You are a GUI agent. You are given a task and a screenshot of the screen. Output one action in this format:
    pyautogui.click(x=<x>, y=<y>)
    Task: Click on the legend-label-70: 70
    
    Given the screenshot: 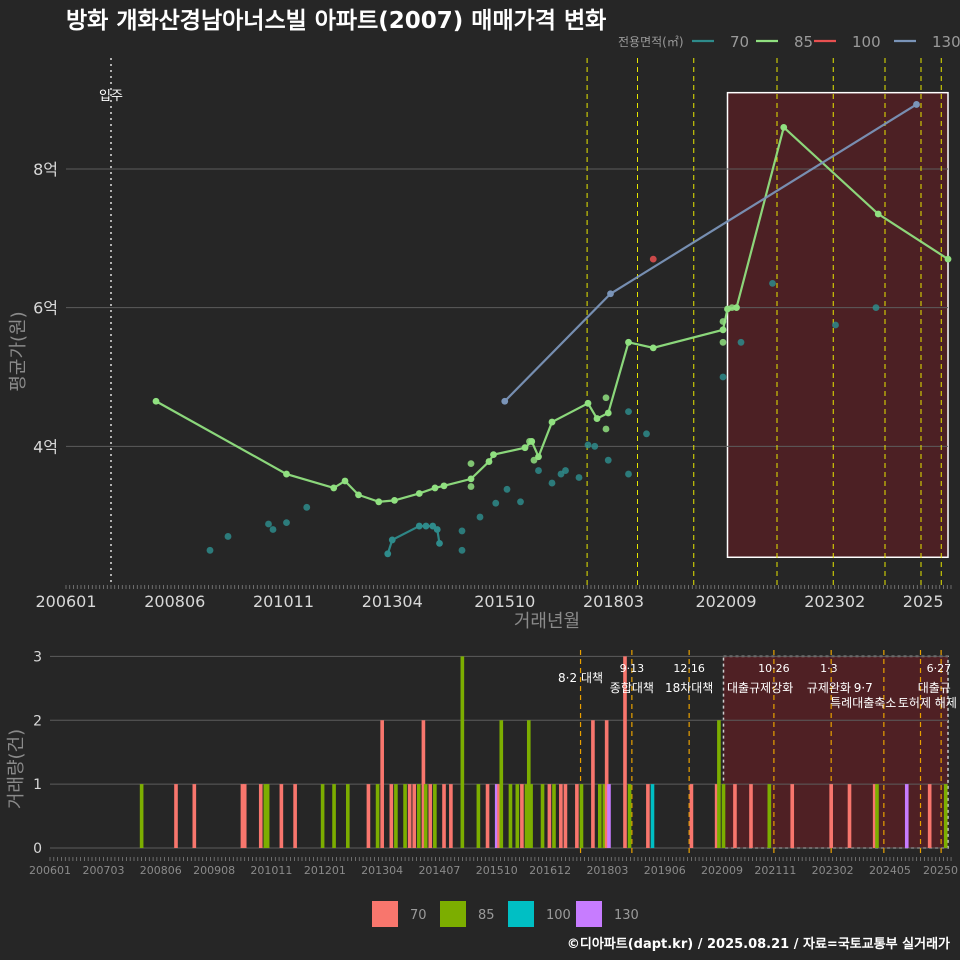 What is the action you would take?
    pyautogui.click(x=739, y=42)
    